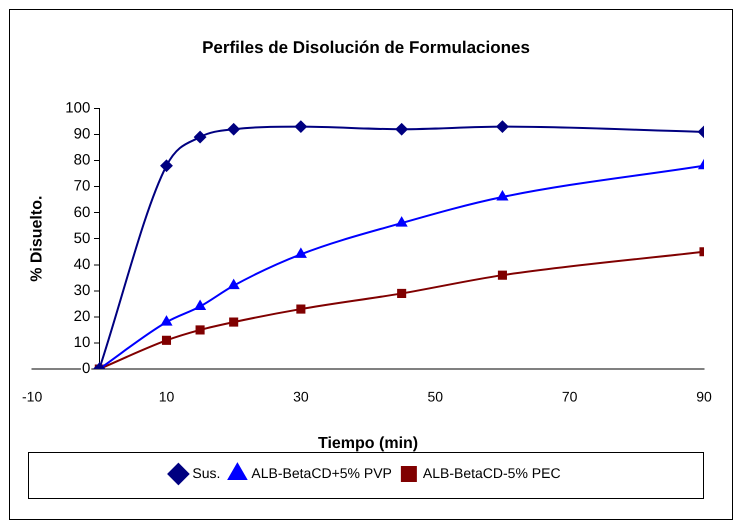 The width and height of the screenshot is (742, 529). What do you see at coordinates (77, 108) in the screenshot?
I see `y-tick-label: 100` at bounding box center [77, 108].